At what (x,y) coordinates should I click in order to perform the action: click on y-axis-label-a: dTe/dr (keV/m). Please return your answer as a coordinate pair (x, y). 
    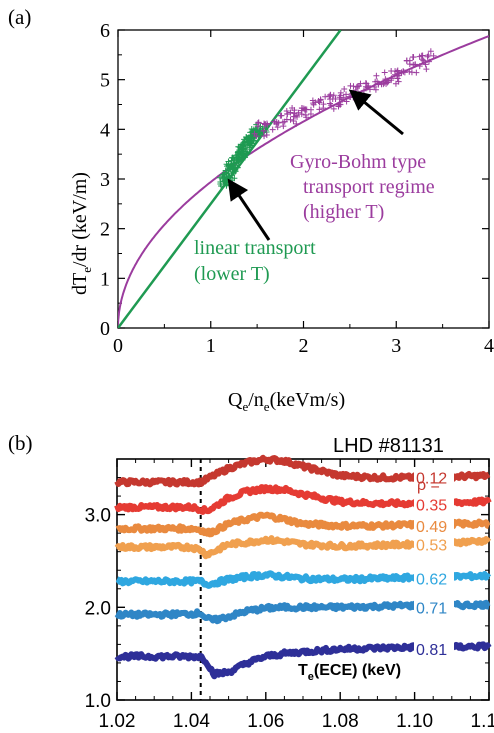
    Looking at the image, I should click on (81, 233).